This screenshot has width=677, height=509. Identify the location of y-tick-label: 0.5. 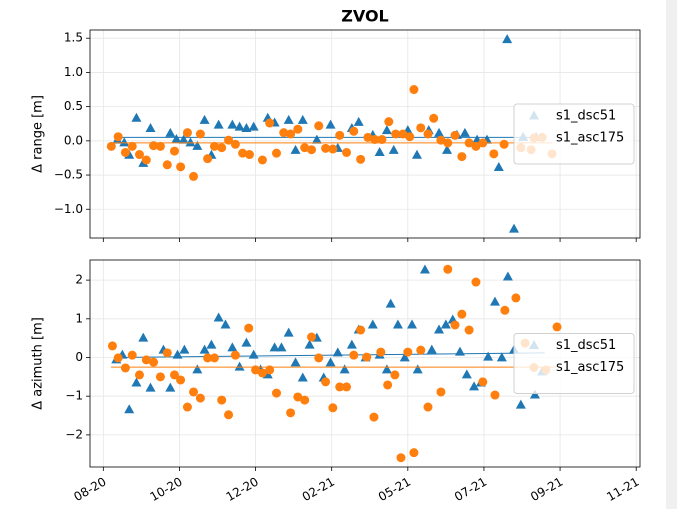
(73, 106).